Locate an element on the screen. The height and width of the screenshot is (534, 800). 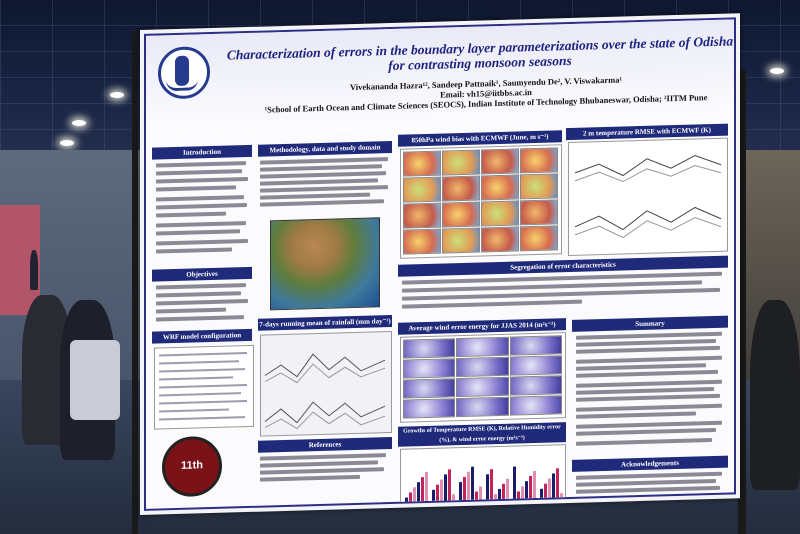
board-stand-left is located at coordinates (135, 282).